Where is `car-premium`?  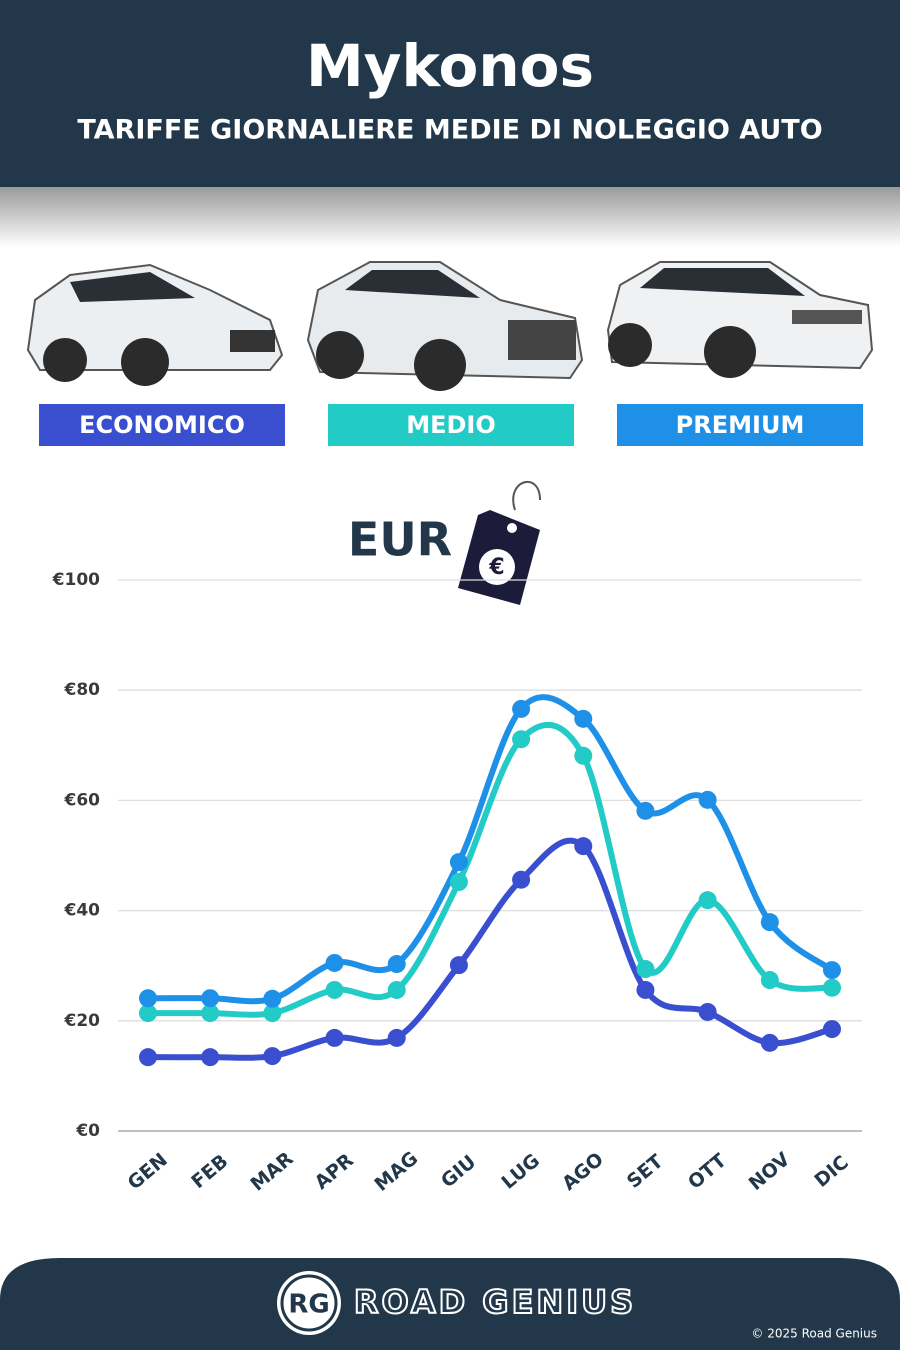 car-premium is located at coordinates (740, 319).